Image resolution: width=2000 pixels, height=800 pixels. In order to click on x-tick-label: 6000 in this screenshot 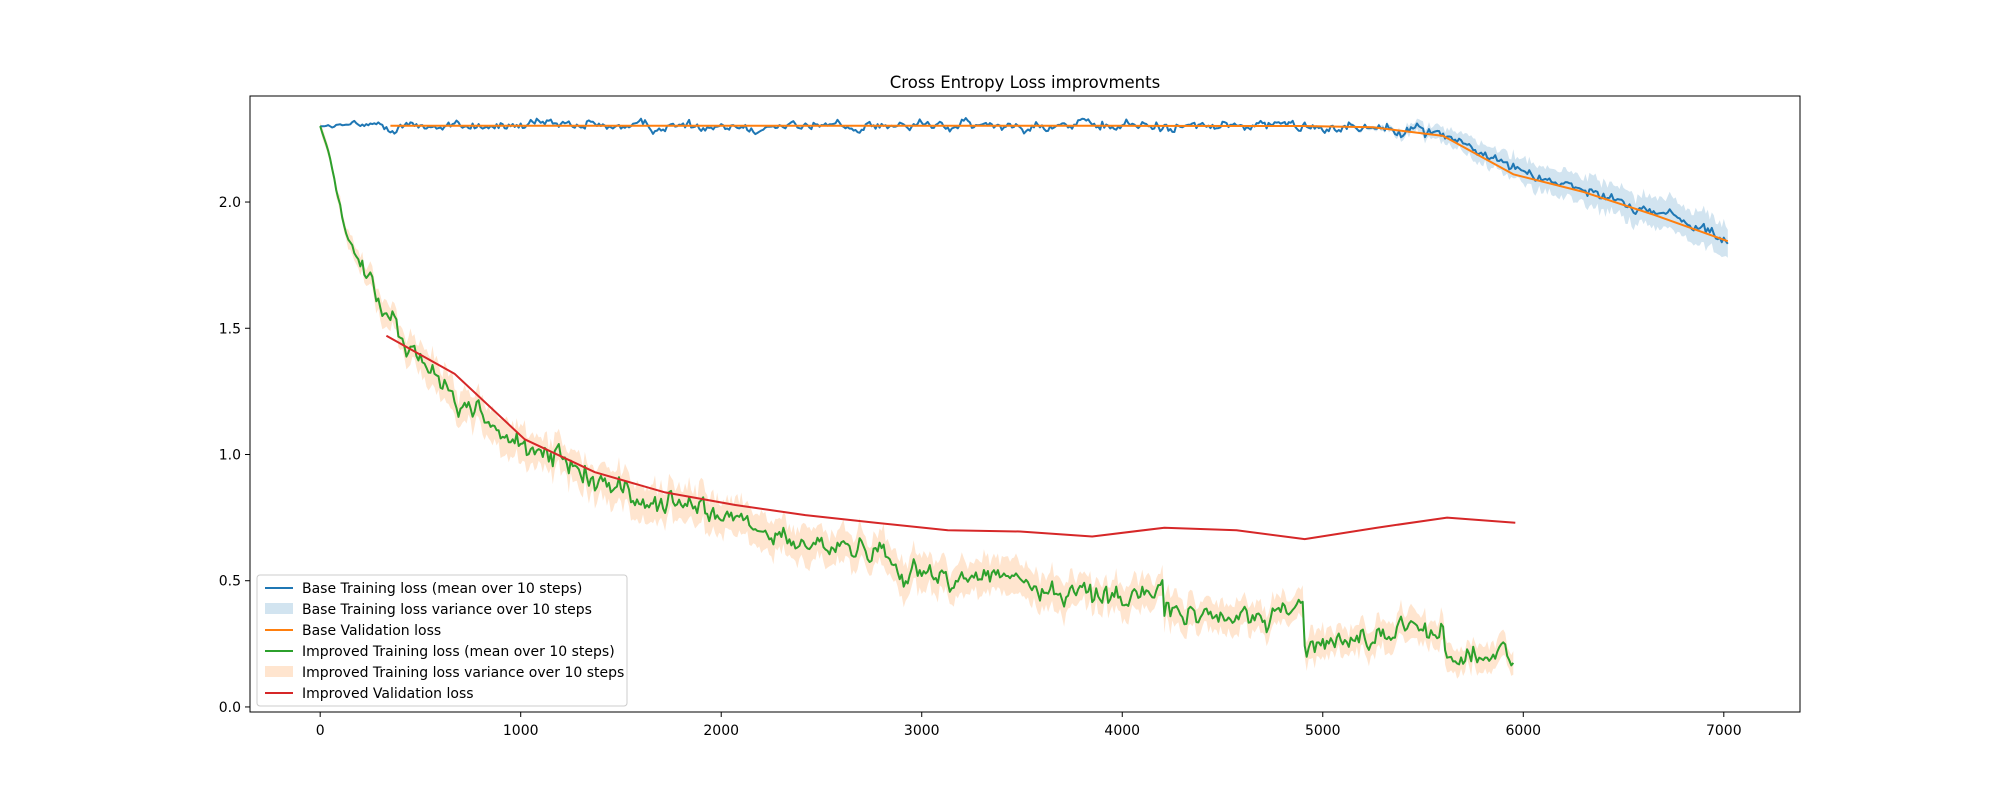, I will do `click(1523, 731)`.